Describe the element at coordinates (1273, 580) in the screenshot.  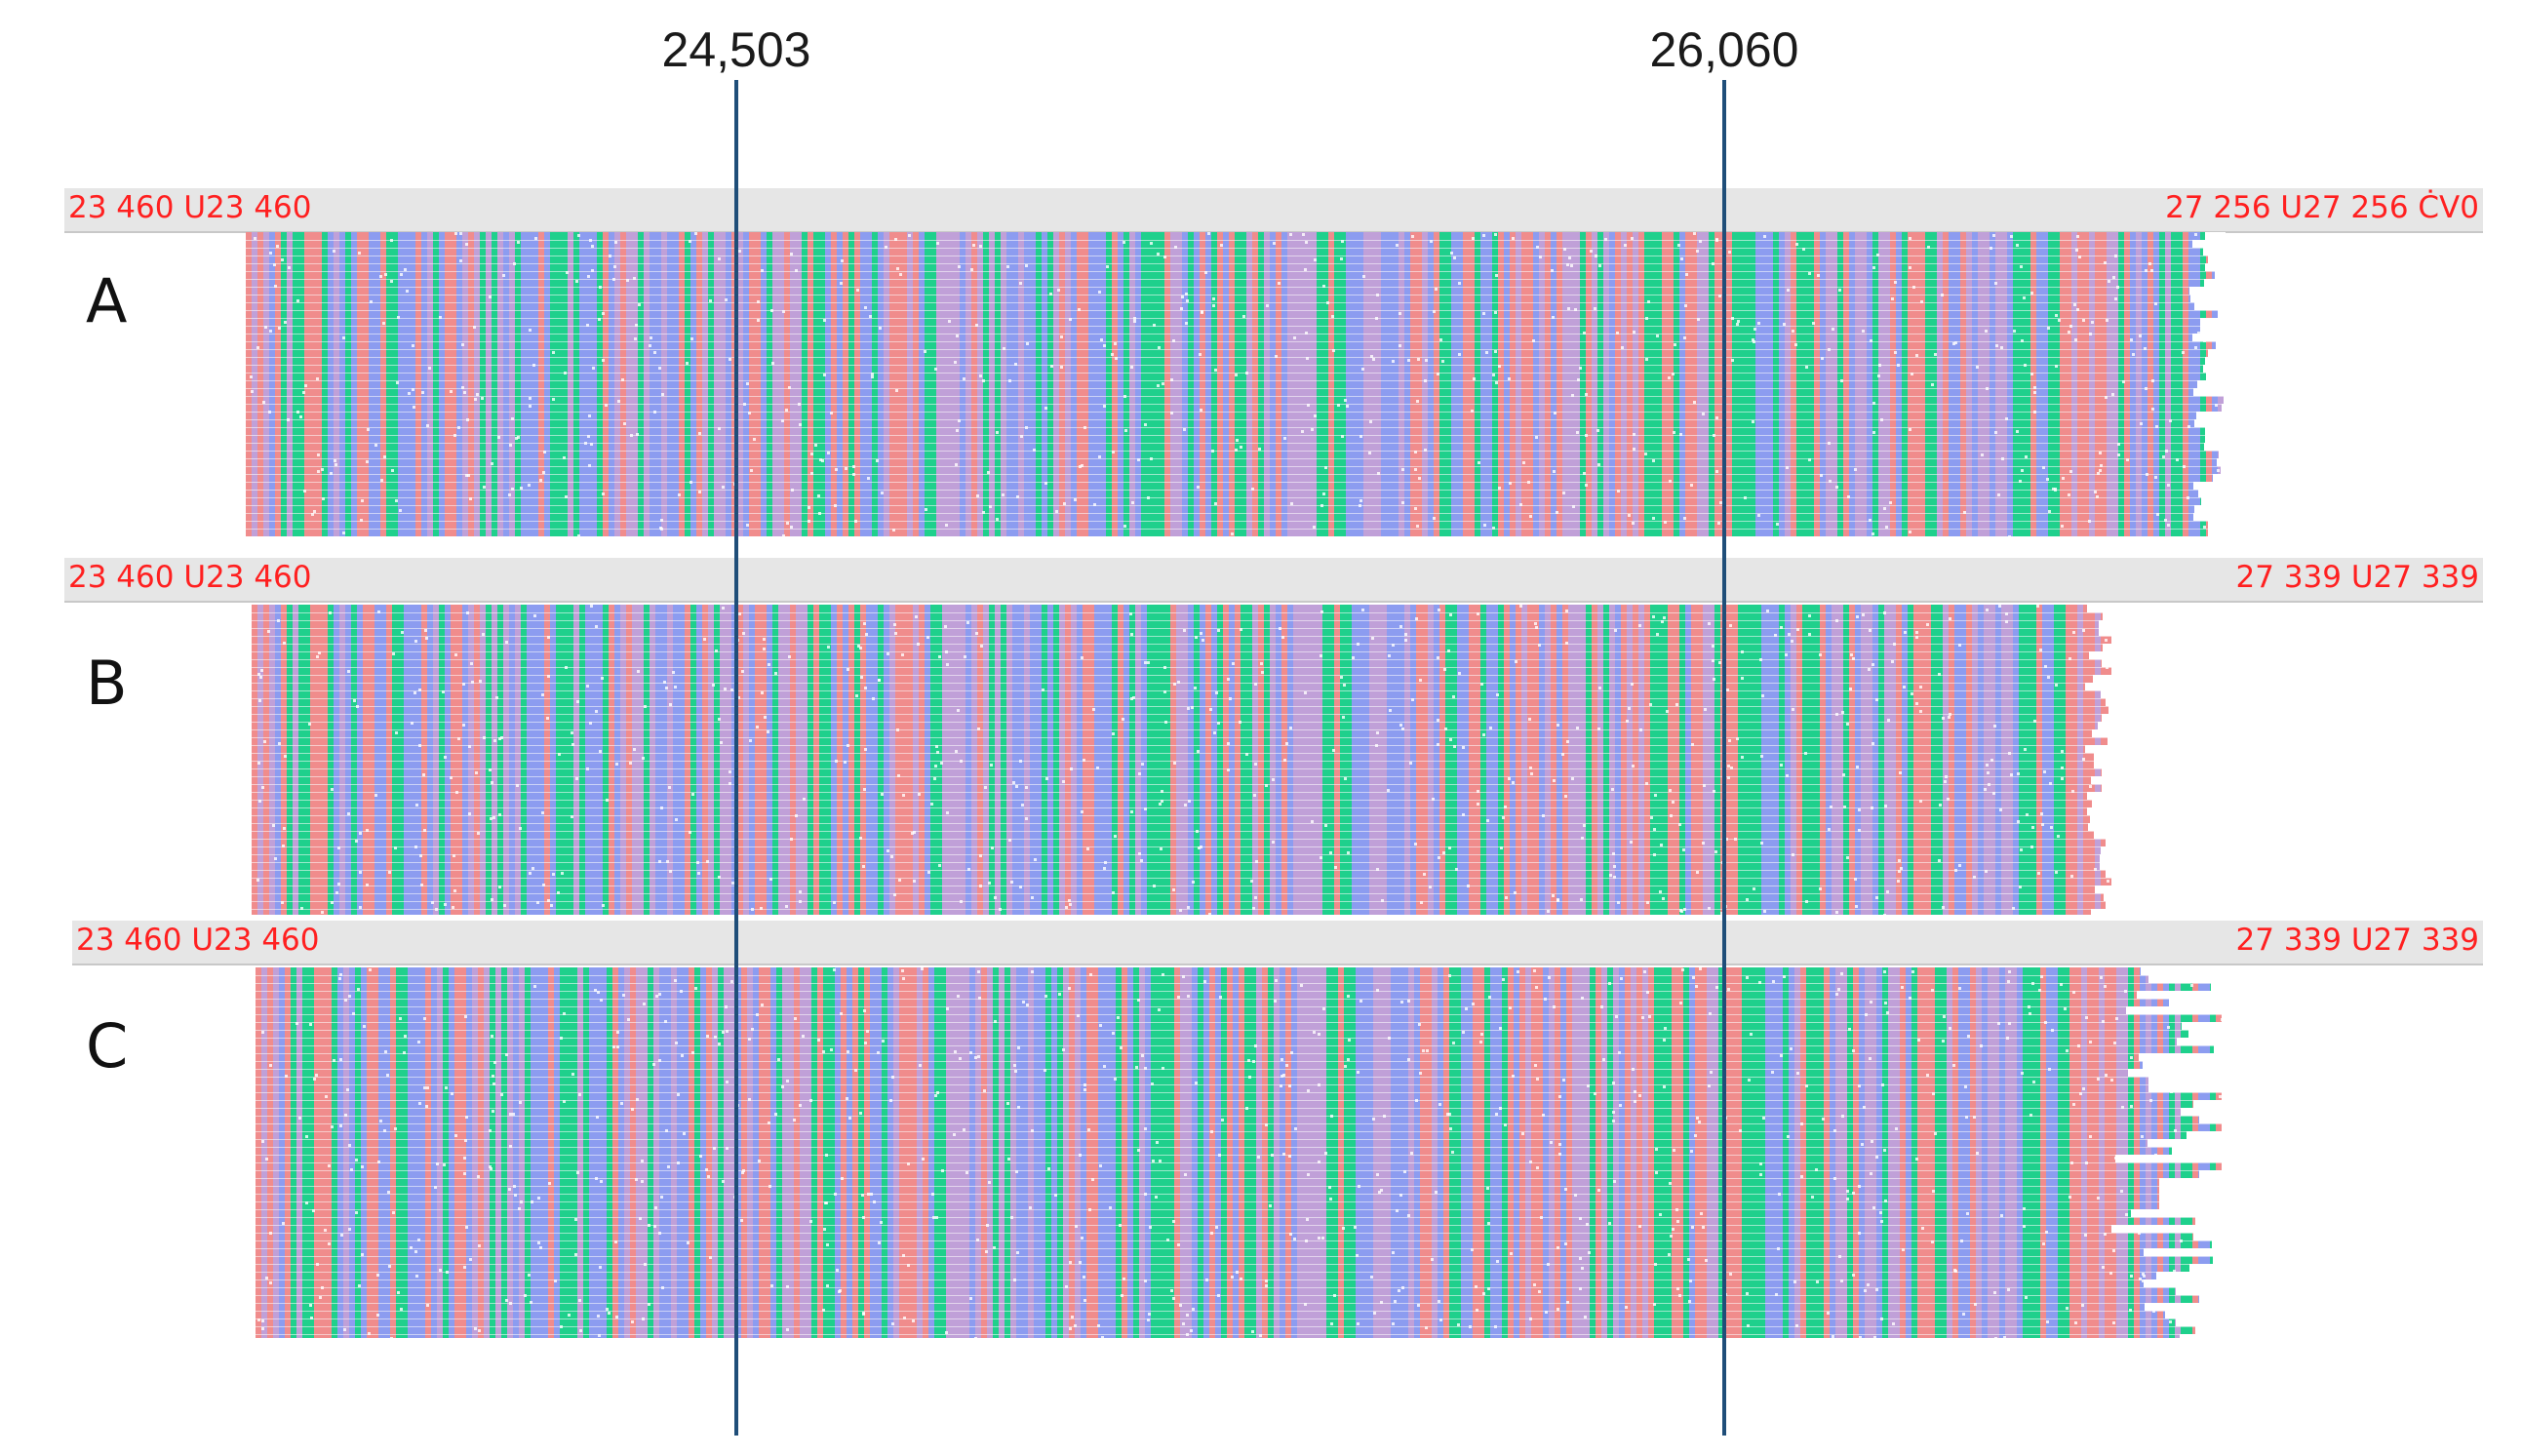
I see `panel-b-header: 23 460 U23 460 27 339 U27 339` at that location.